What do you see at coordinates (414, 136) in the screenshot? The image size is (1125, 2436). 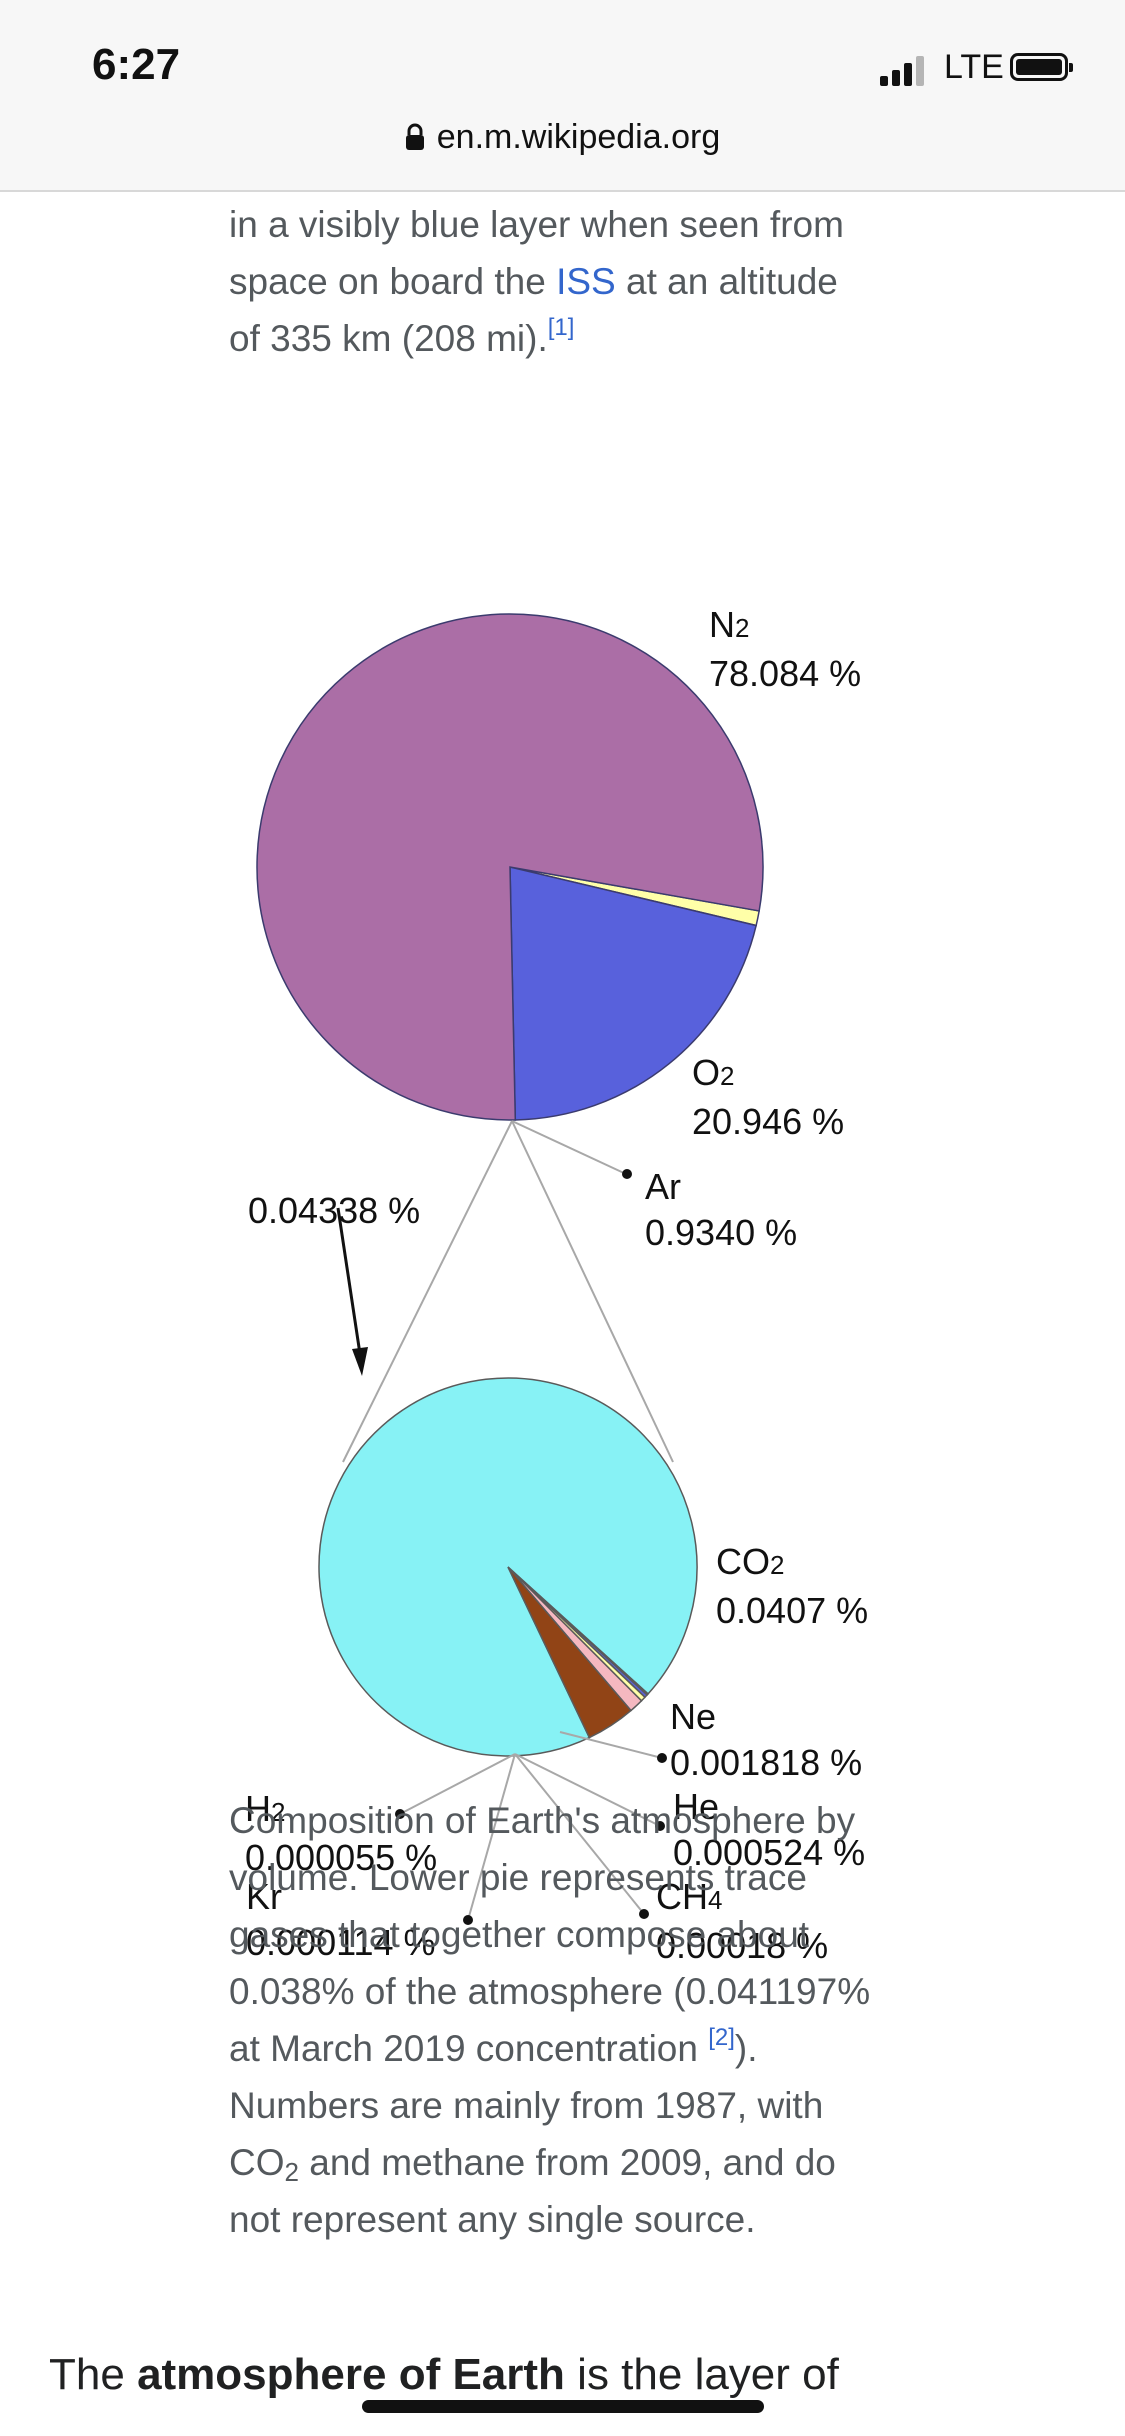 I see `lock-icon` at bounding box center [414, 136].